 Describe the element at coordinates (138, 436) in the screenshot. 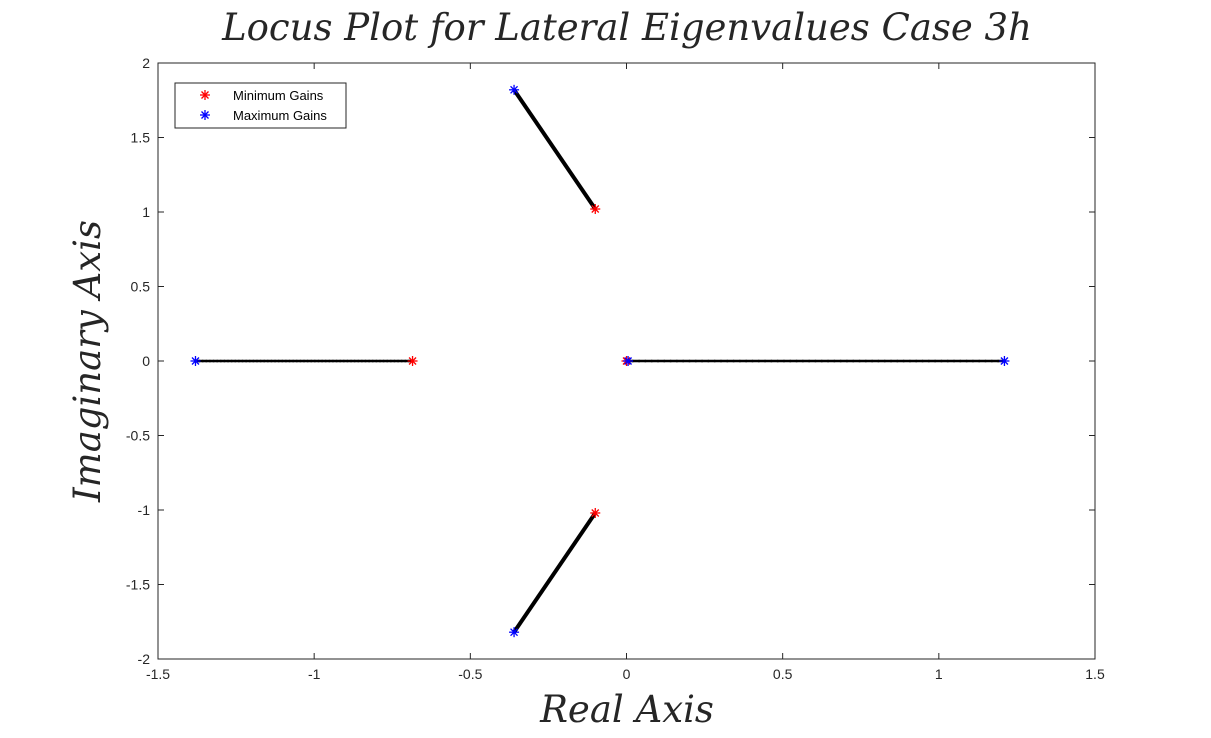

I see `y-tick-label-3: -0.5` at that location.